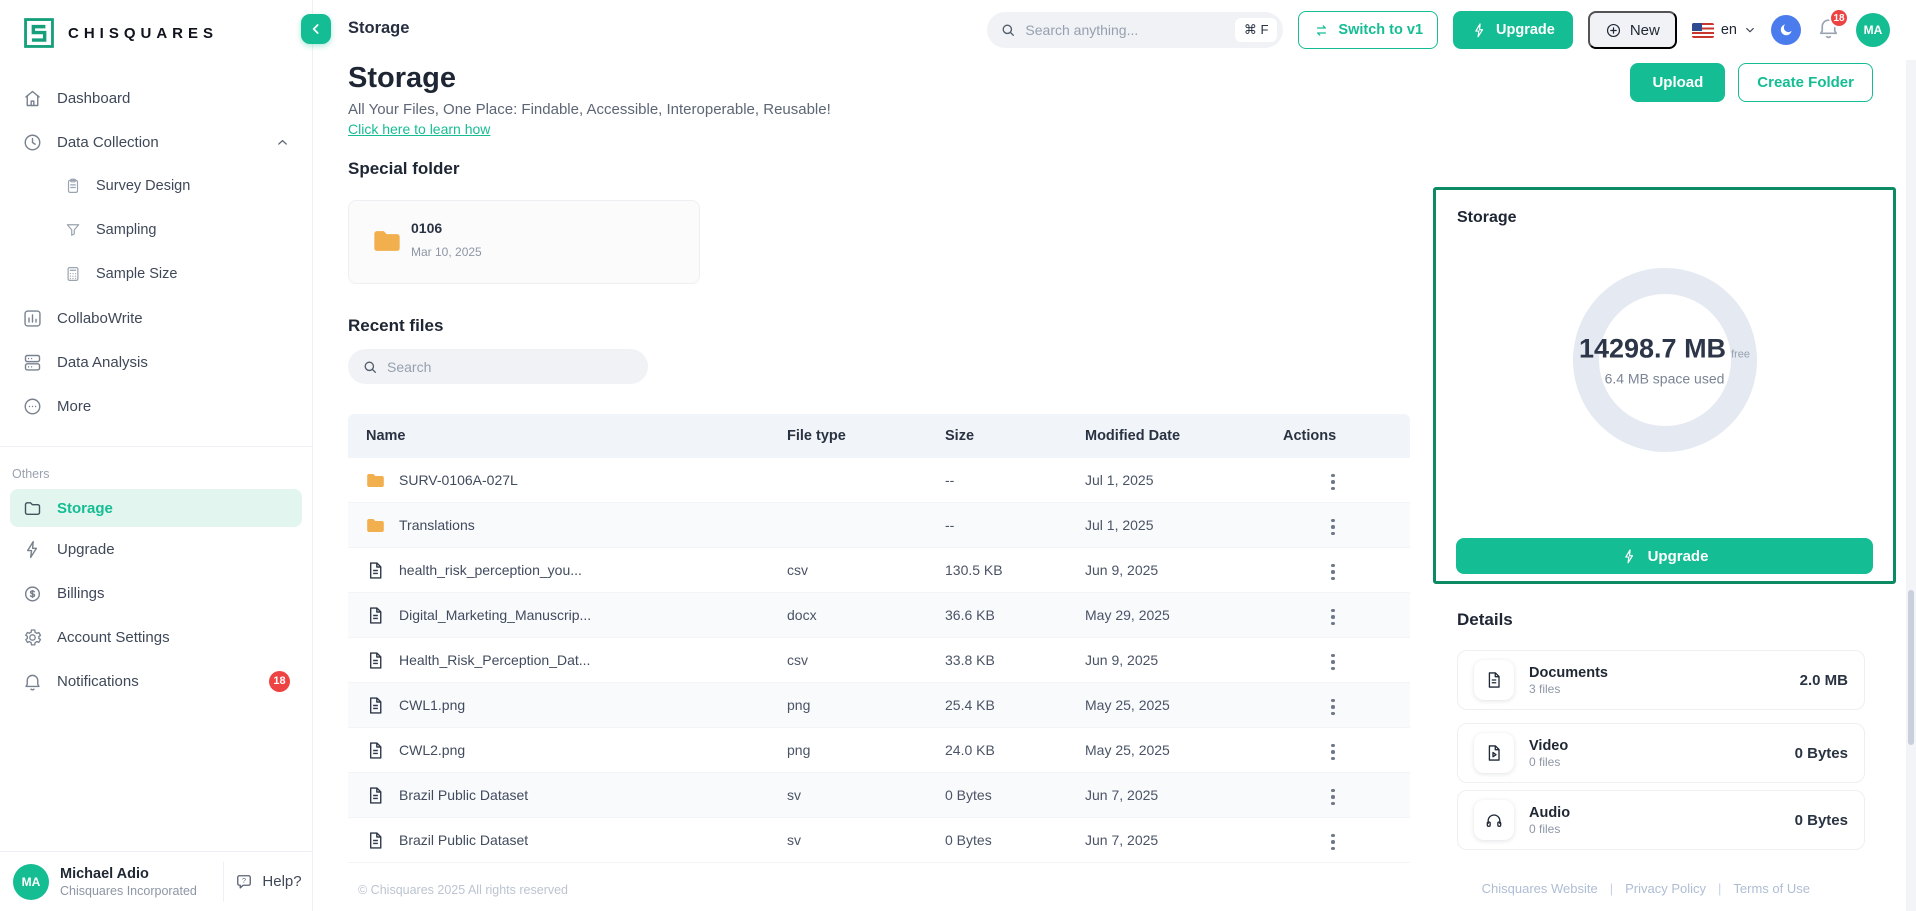  Describe the element at coordinates (1786, 30) in the screenshot. I see `dark-mode-toggle` at that location.